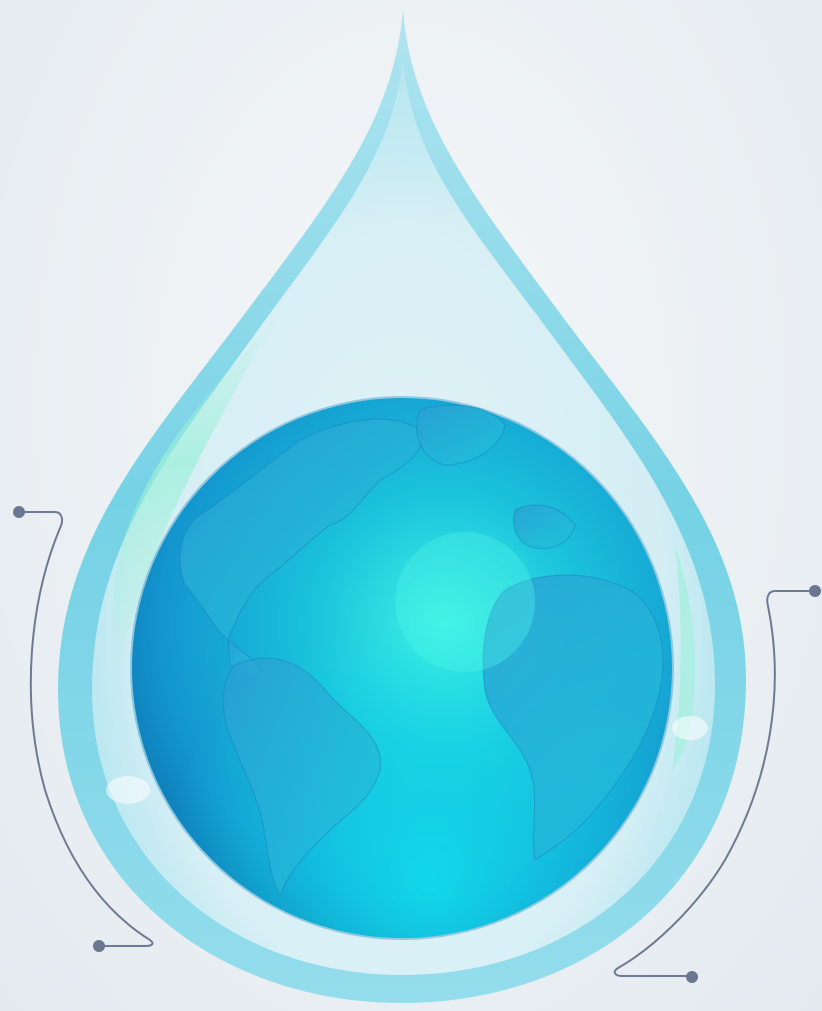  What do you see at coordinates (692, 977) in the screenshot?
I see `connector-right-dot-bottom` at bounding box center [692, 977].